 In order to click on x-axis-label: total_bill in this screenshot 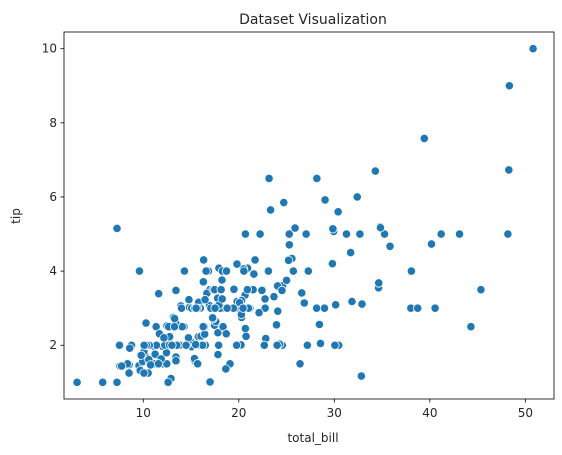, I will do `click(312, 438)`.